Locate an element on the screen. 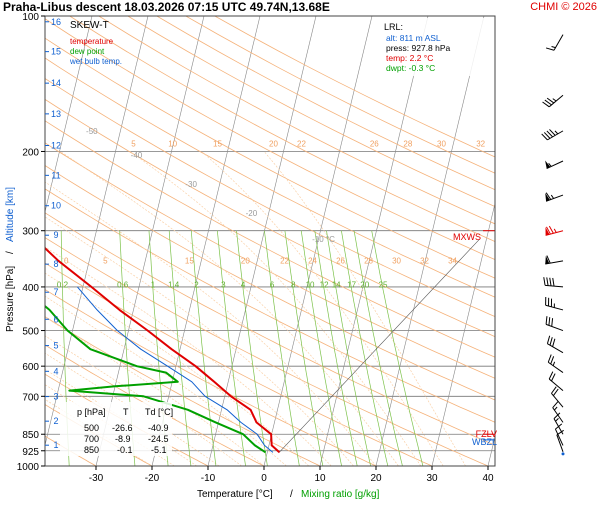 Image resolution: width=600 pixels, height=505 pixels. pressure-tick-label: 700 is located at coordinates (30, 397).